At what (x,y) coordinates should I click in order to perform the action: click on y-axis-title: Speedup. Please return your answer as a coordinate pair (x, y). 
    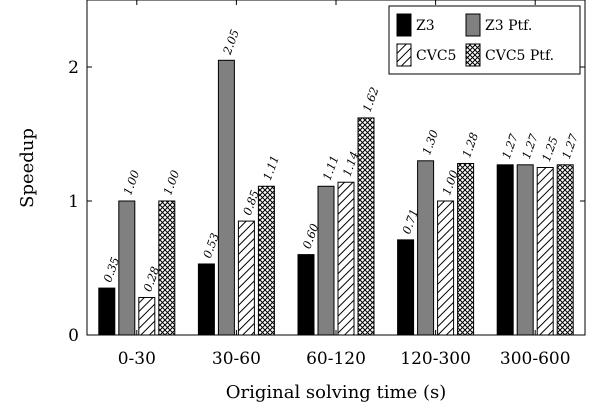
    Looking at the image, I should click on (27, 168).